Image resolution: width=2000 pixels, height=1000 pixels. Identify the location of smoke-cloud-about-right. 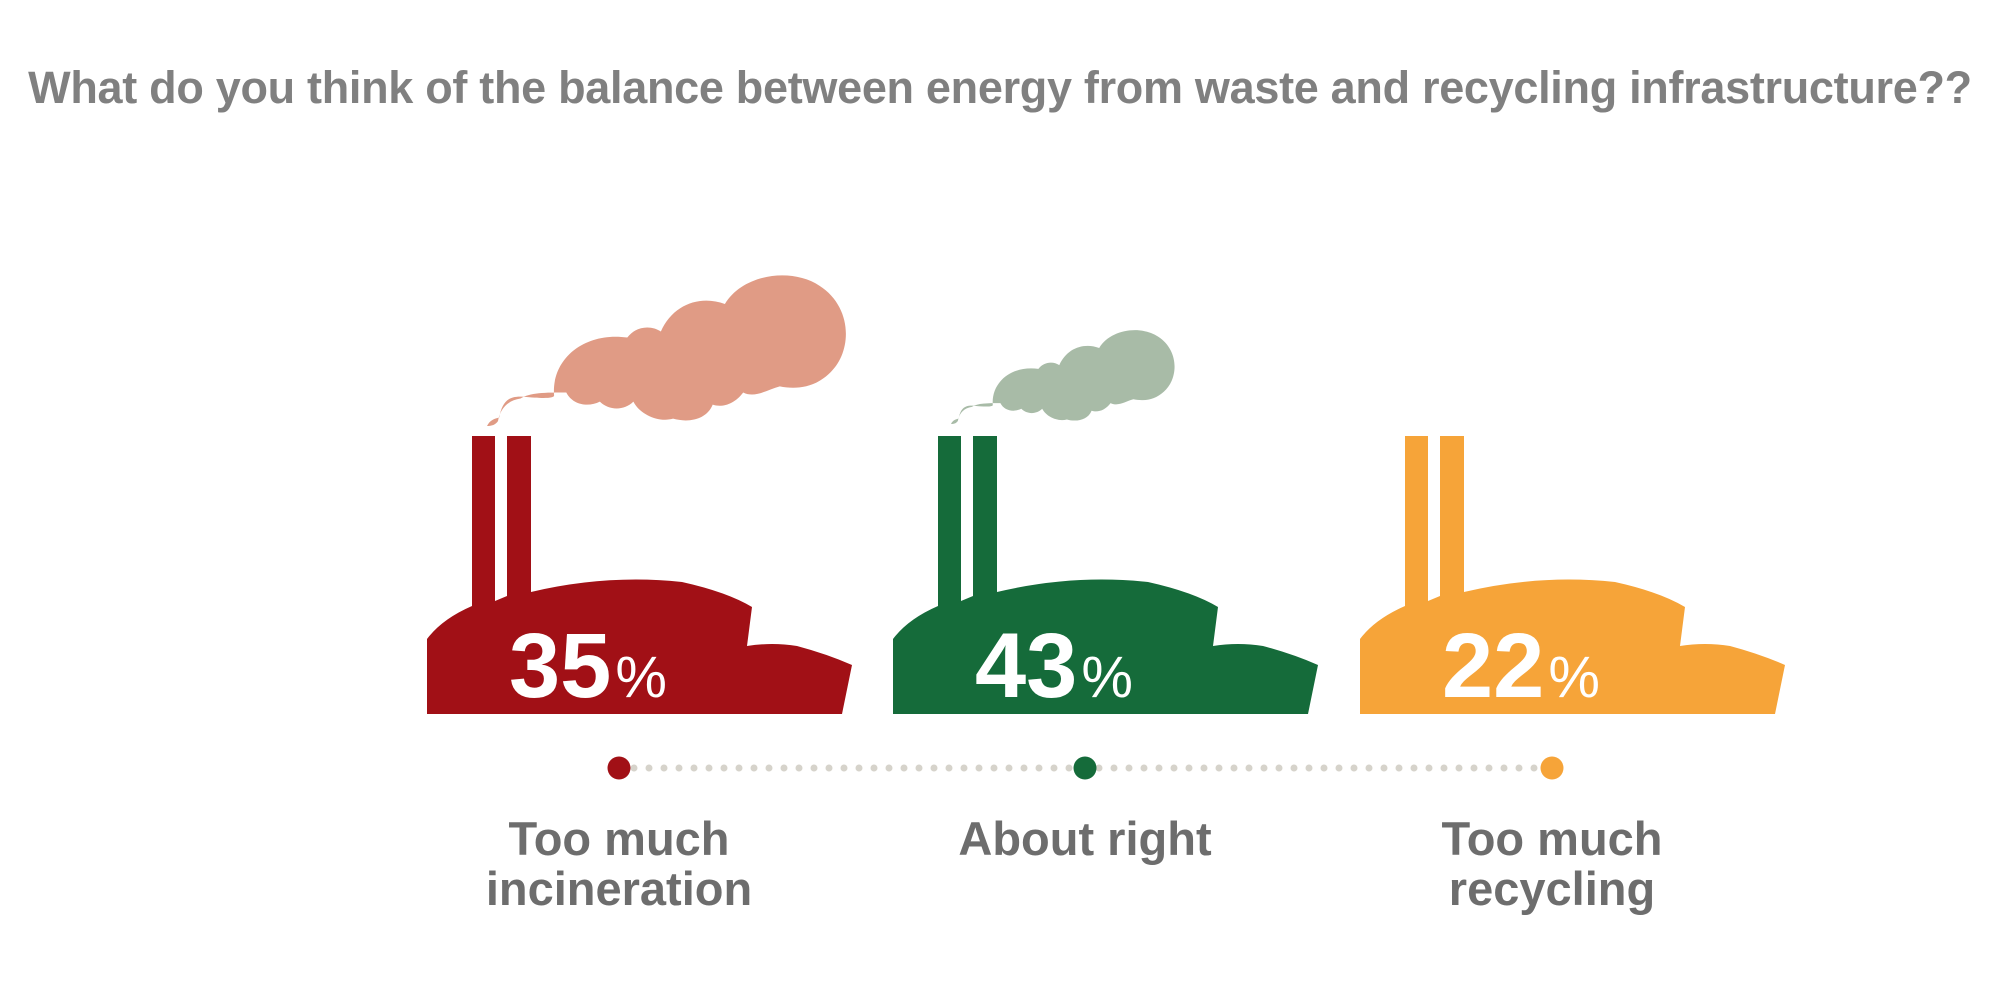
(1063, 377).